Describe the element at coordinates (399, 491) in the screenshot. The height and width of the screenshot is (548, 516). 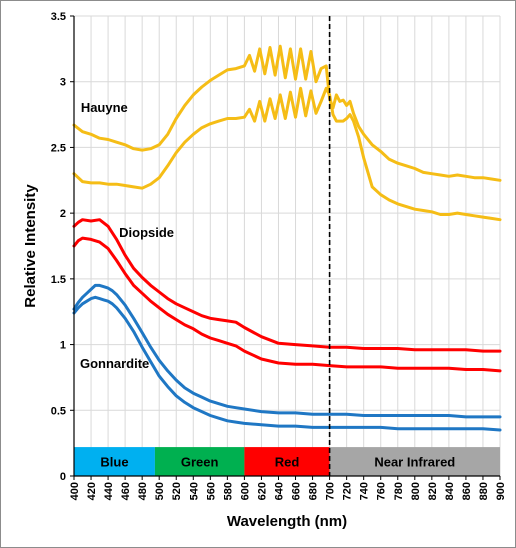
I see `x-tick-label-19: 780` at that location.